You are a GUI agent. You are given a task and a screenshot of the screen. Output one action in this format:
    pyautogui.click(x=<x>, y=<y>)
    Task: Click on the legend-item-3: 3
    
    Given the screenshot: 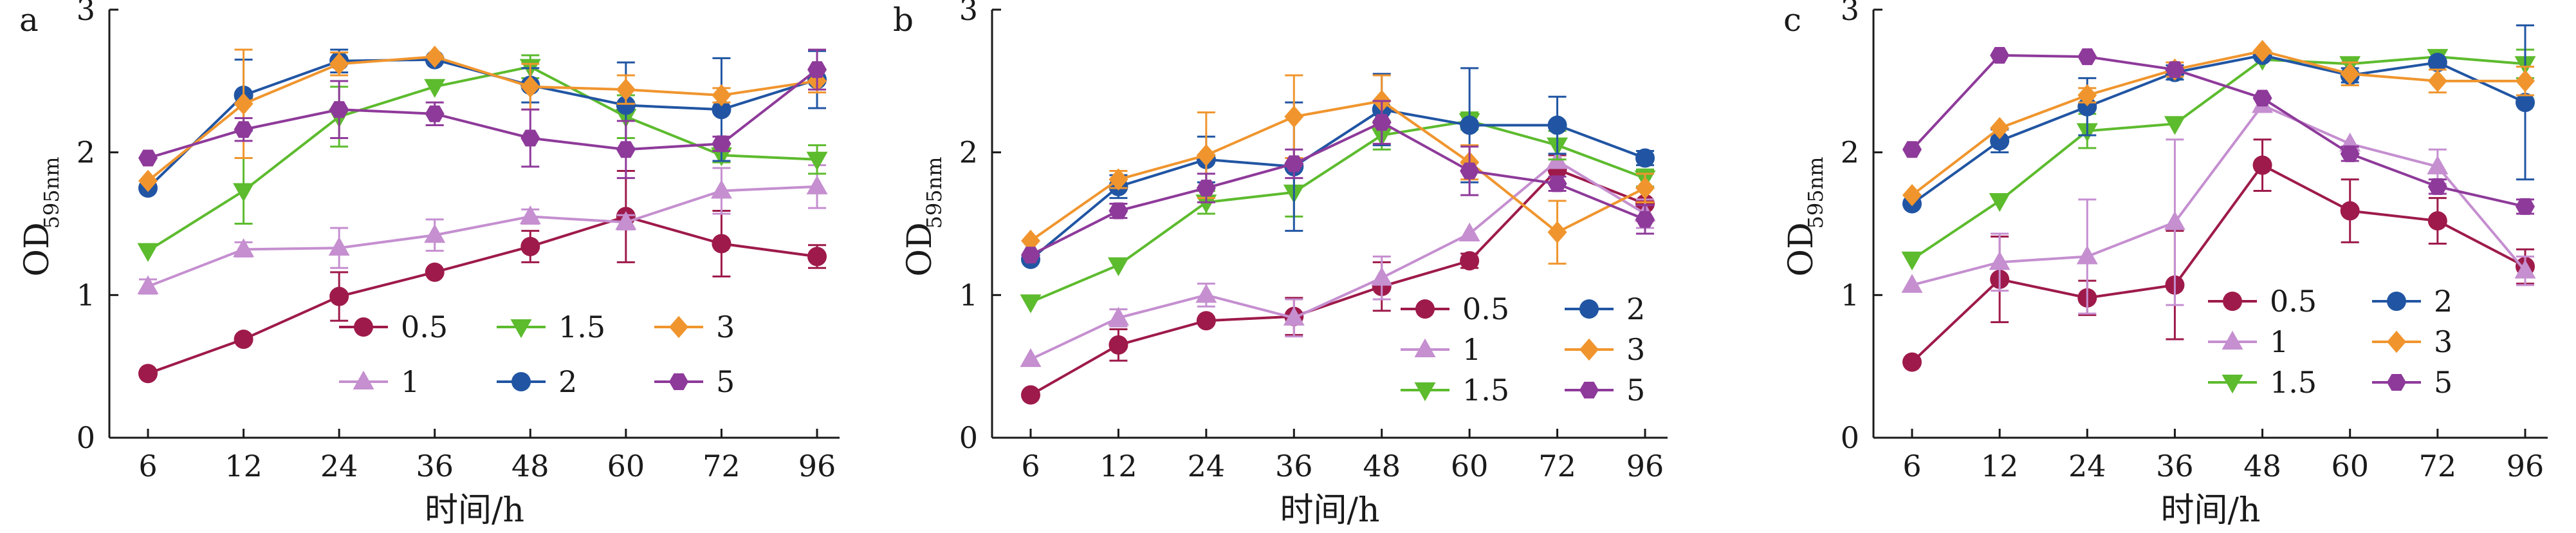 What is the action you would take?
    pyautogui.click(x=694, y=327)
    